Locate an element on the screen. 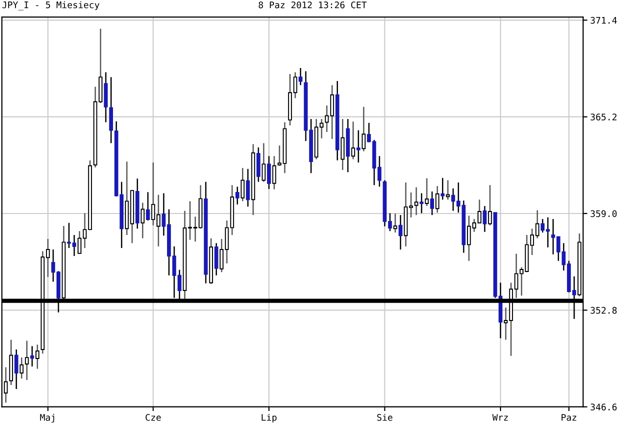 The height and width of the screenshot is (426, 625). x-tick-label: Cze is located at coordinates (153, 417).